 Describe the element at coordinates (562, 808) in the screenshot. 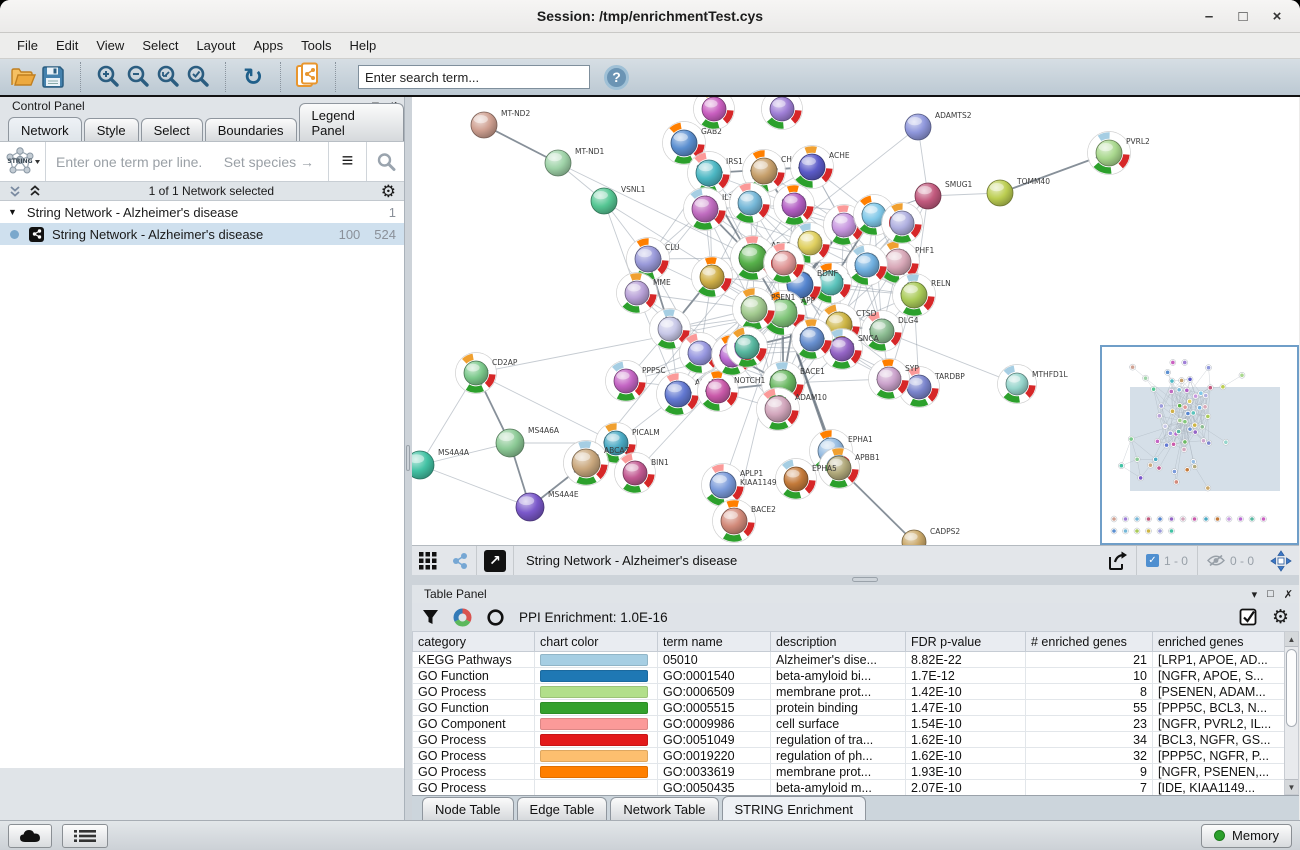

I see `table-tab-edge-table: Edge Table` at that location.